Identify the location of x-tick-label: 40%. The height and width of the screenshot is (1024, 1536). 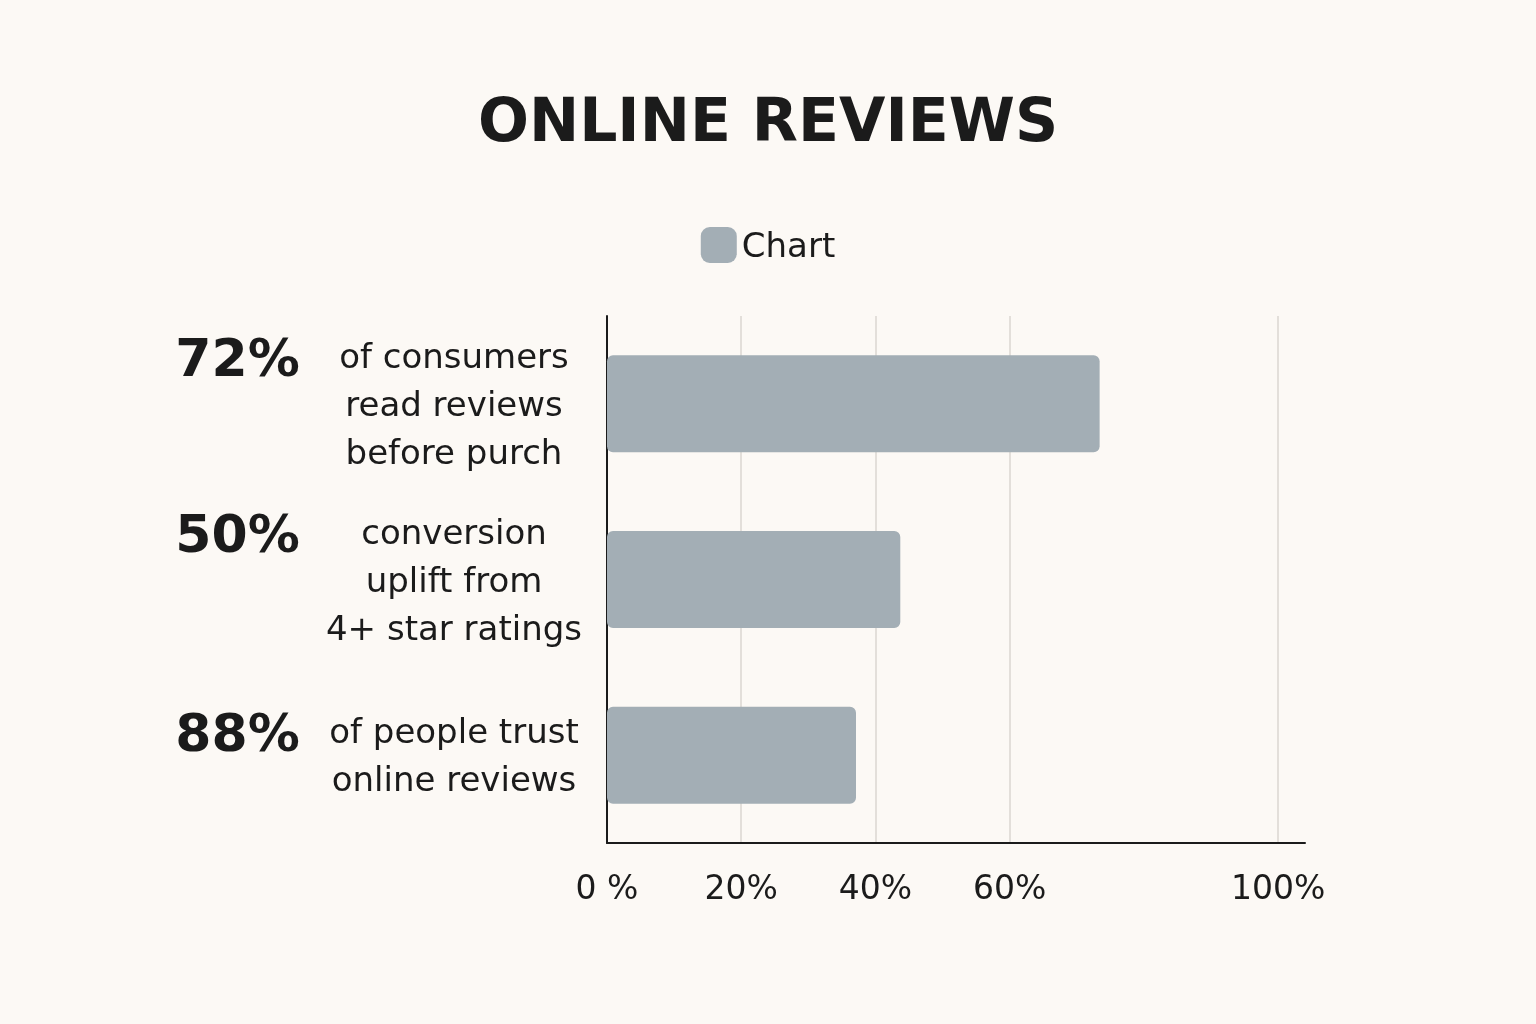
(875, 887).